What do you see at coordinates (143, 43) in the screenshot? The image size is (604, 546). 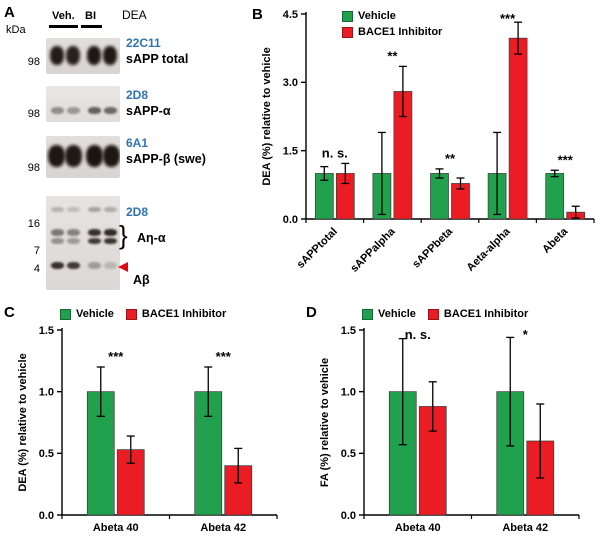 I see `antibody-label-22c11: 22C11` at bounding box center [143, 43].